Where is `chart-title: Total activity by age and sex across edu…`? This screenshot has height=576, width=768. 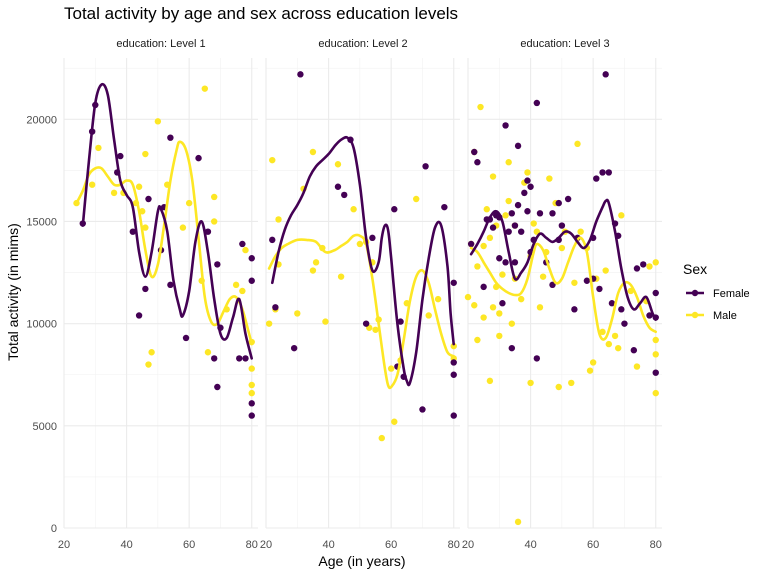
chart-title: Total activity by age and sex across edu… is located at coordinates (261, 13).